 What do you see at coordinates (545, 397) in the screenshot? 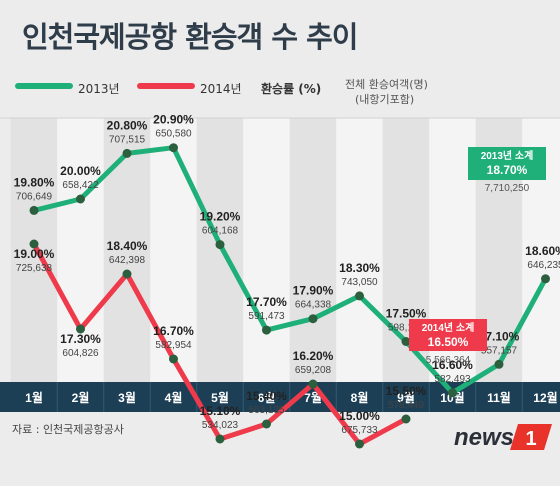
I see `x-tick-label: 12월` at bounding box center [545, 397].